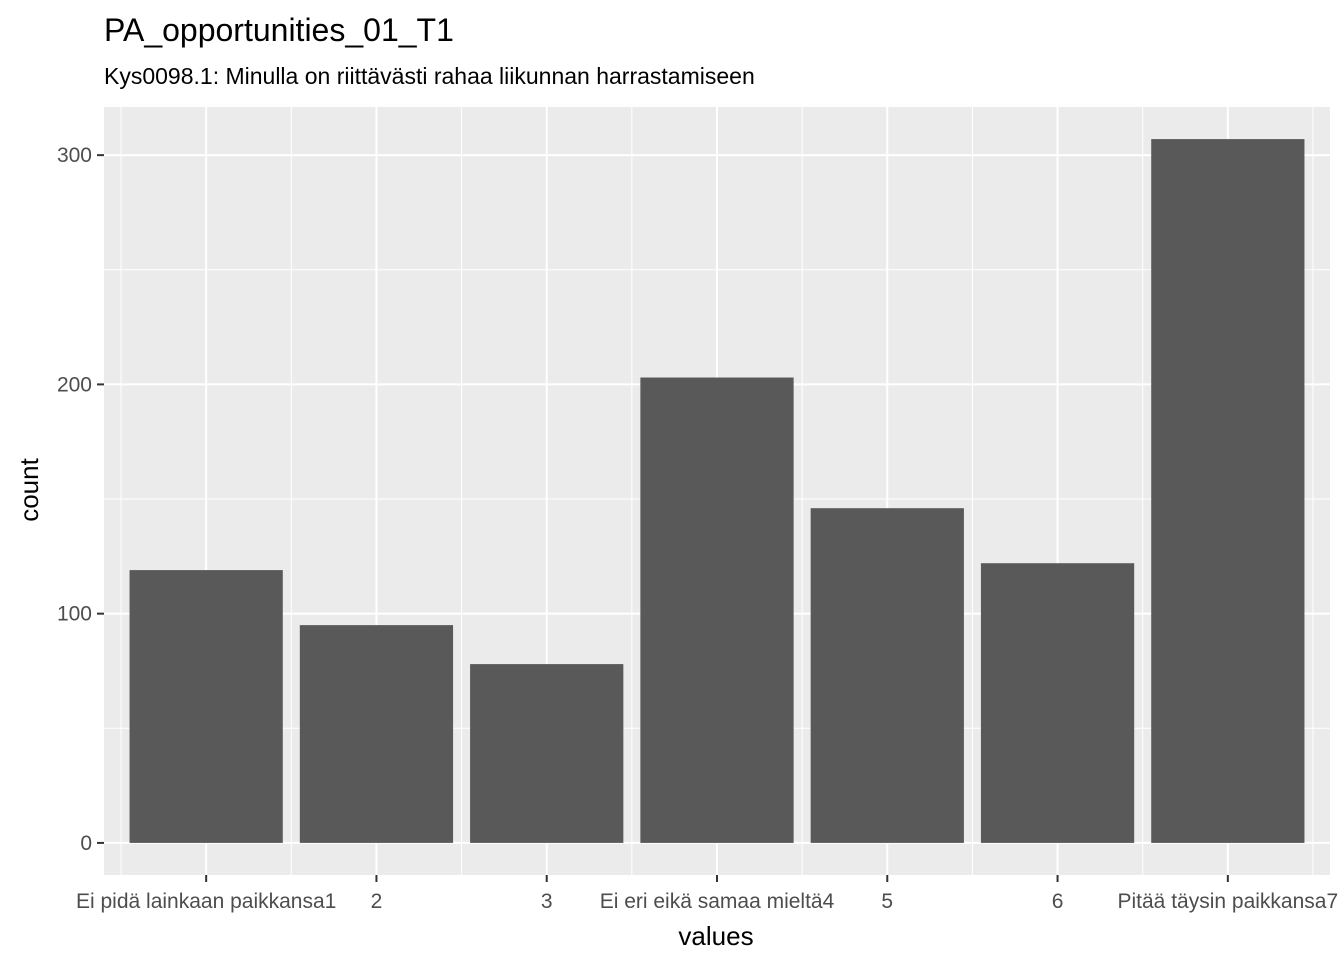 The image size is (1344, 960). I want to click on x-tick-label: 6, so click(1058, 901).